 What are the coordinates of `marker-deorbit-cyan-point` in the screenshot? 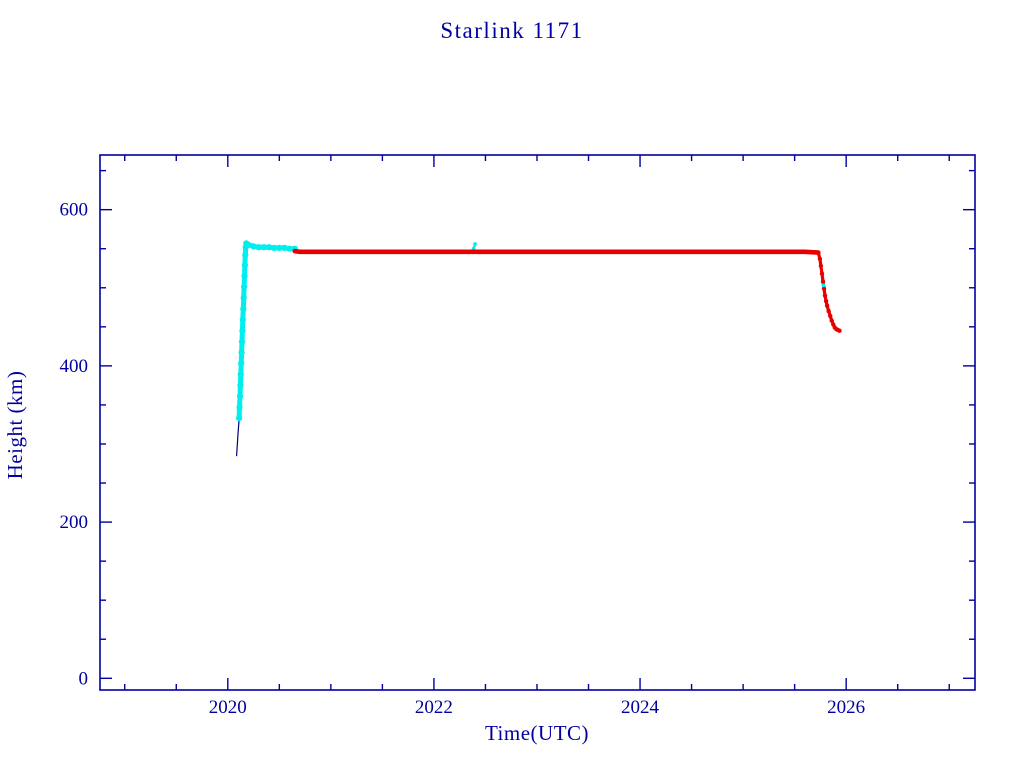 It's located at (823, 285).